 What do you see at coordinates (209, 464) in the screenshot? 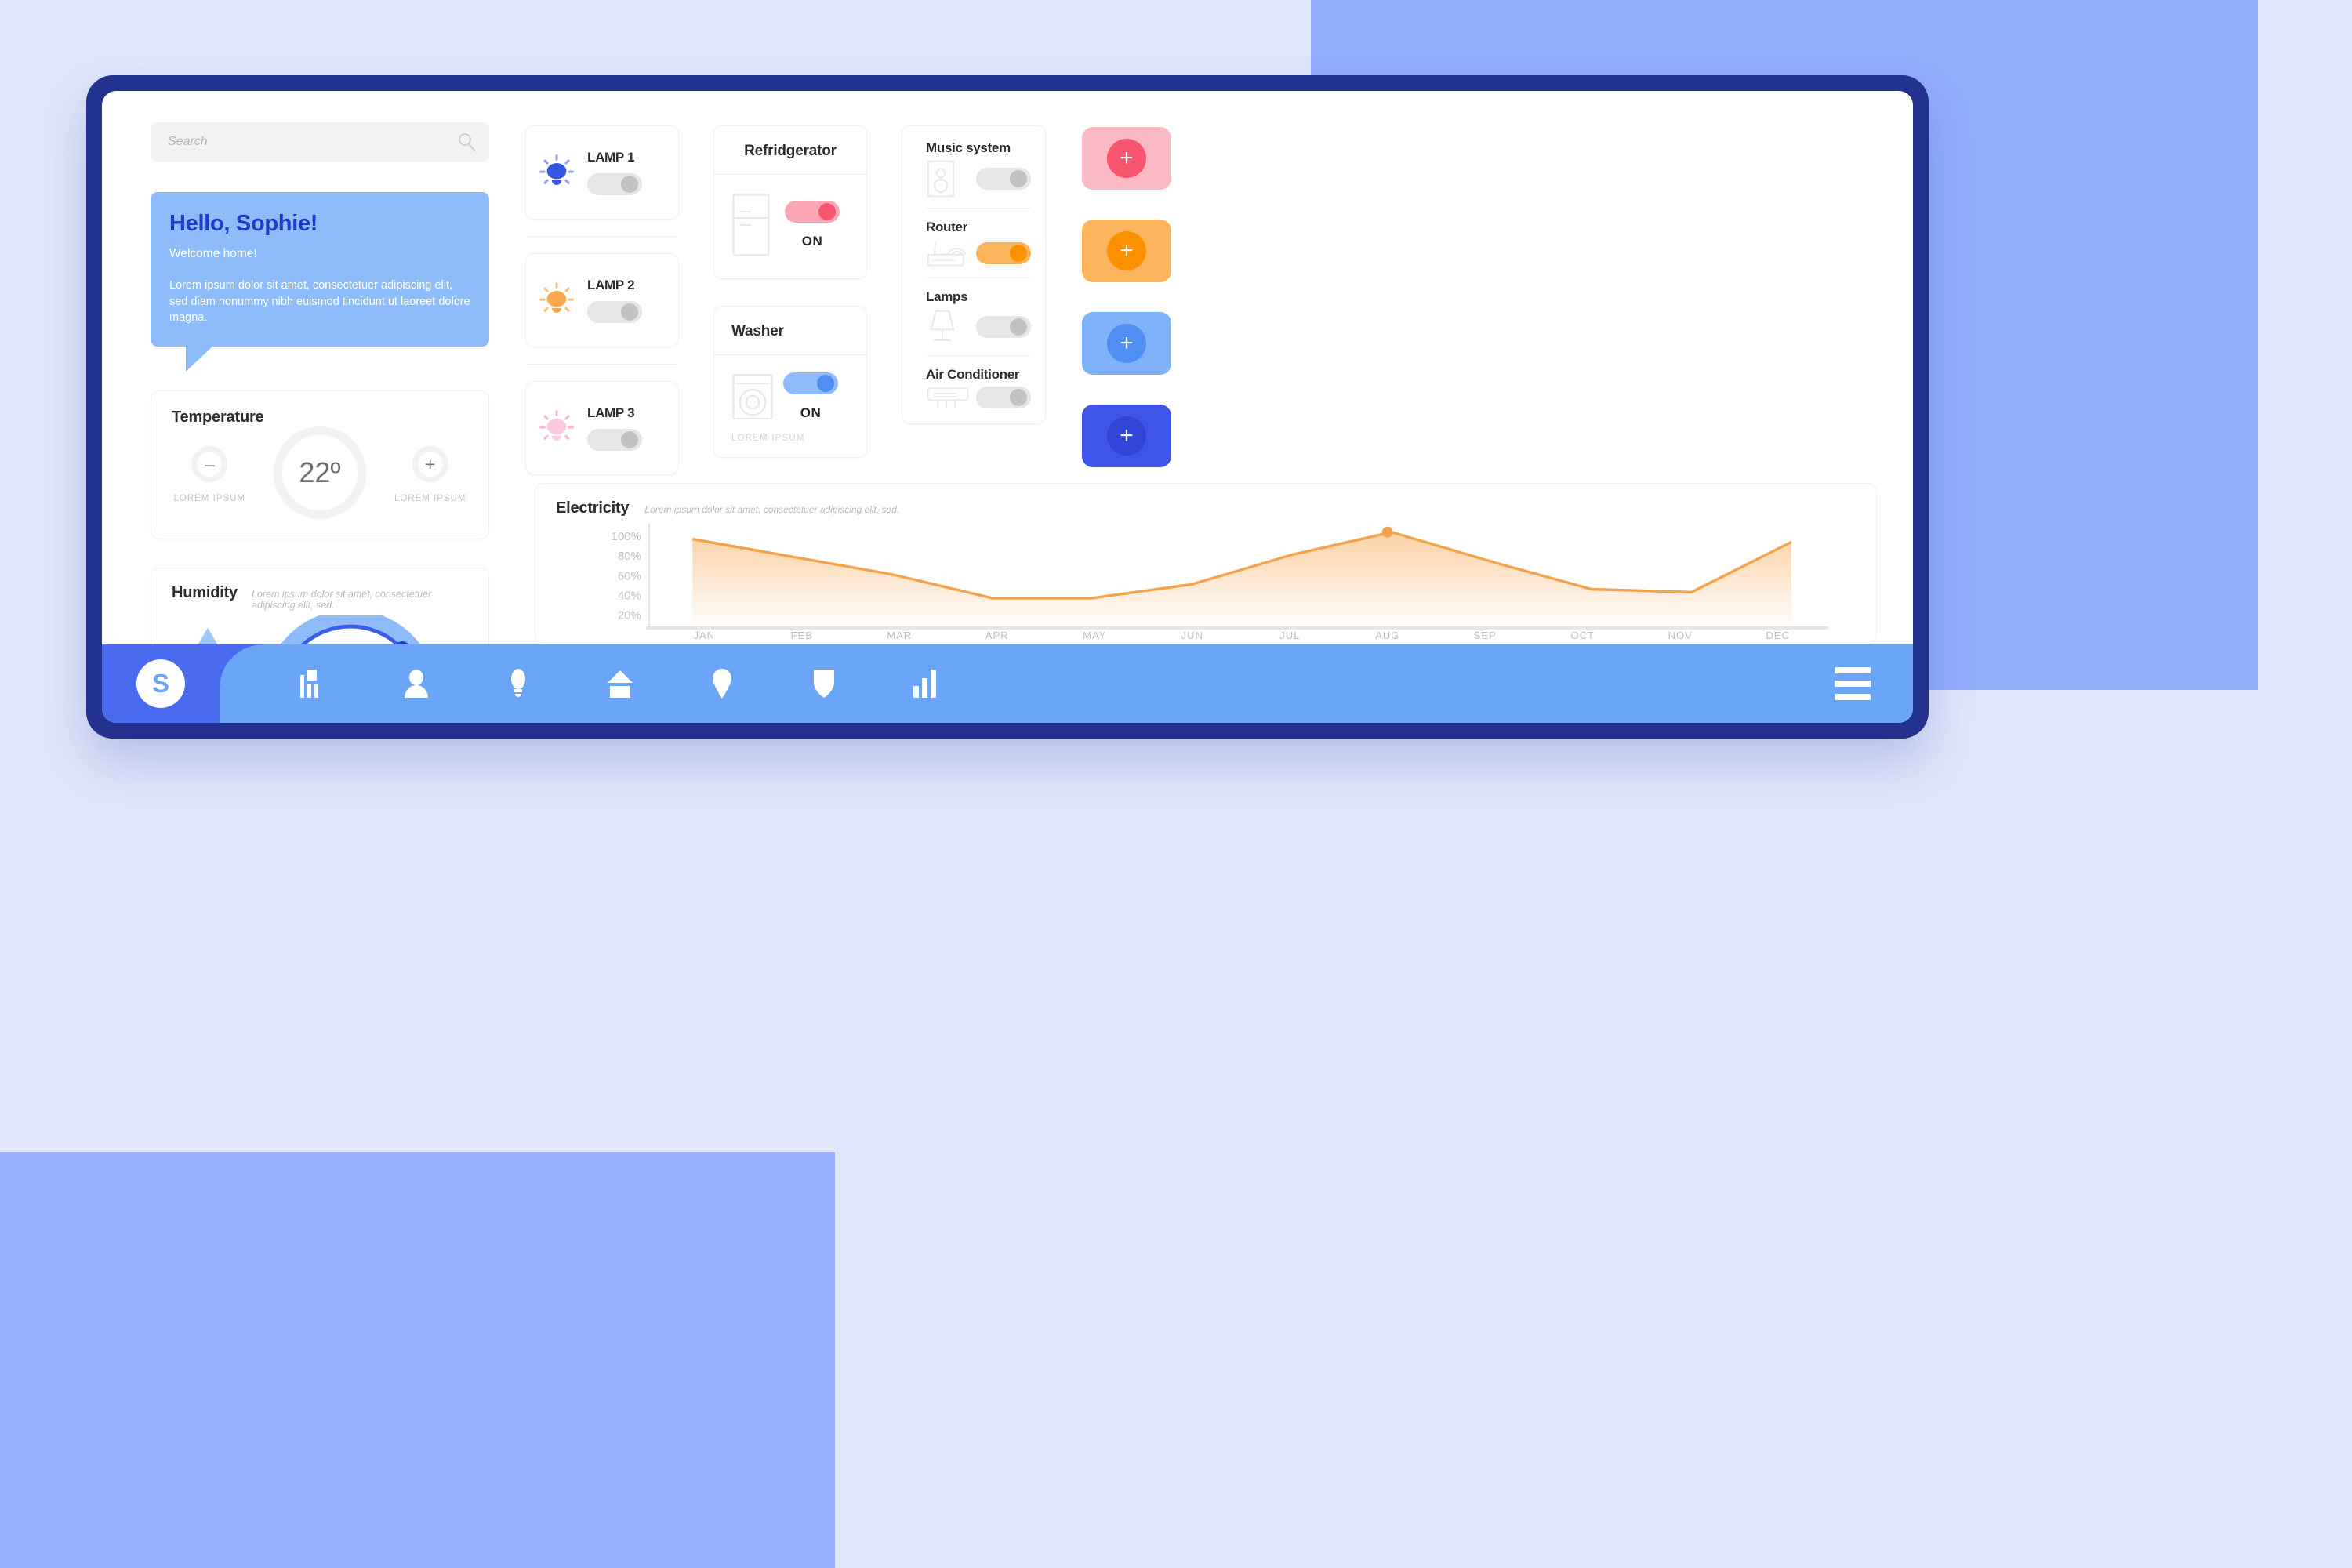
I see `temperature-decrease-button: –` at bounding box center [209, 464].